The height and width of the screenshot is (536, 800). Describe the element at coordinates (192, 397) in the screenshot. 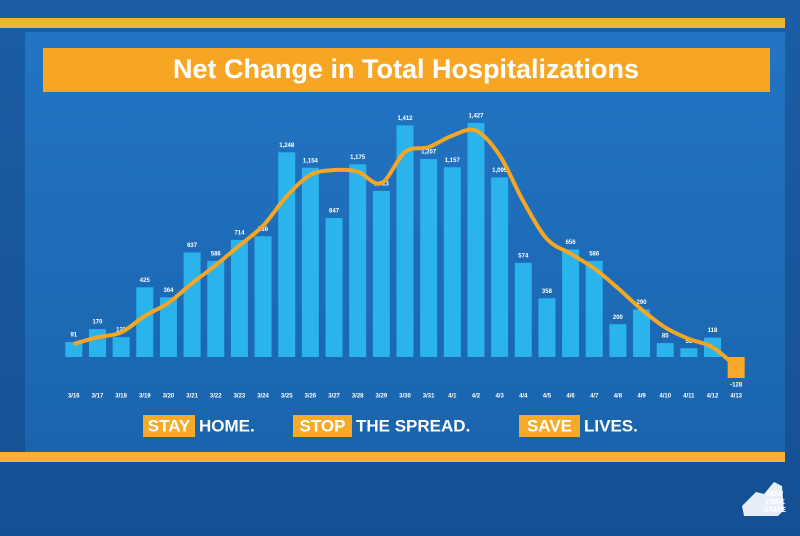

I see `x-tick-label: 3/21` at that location.